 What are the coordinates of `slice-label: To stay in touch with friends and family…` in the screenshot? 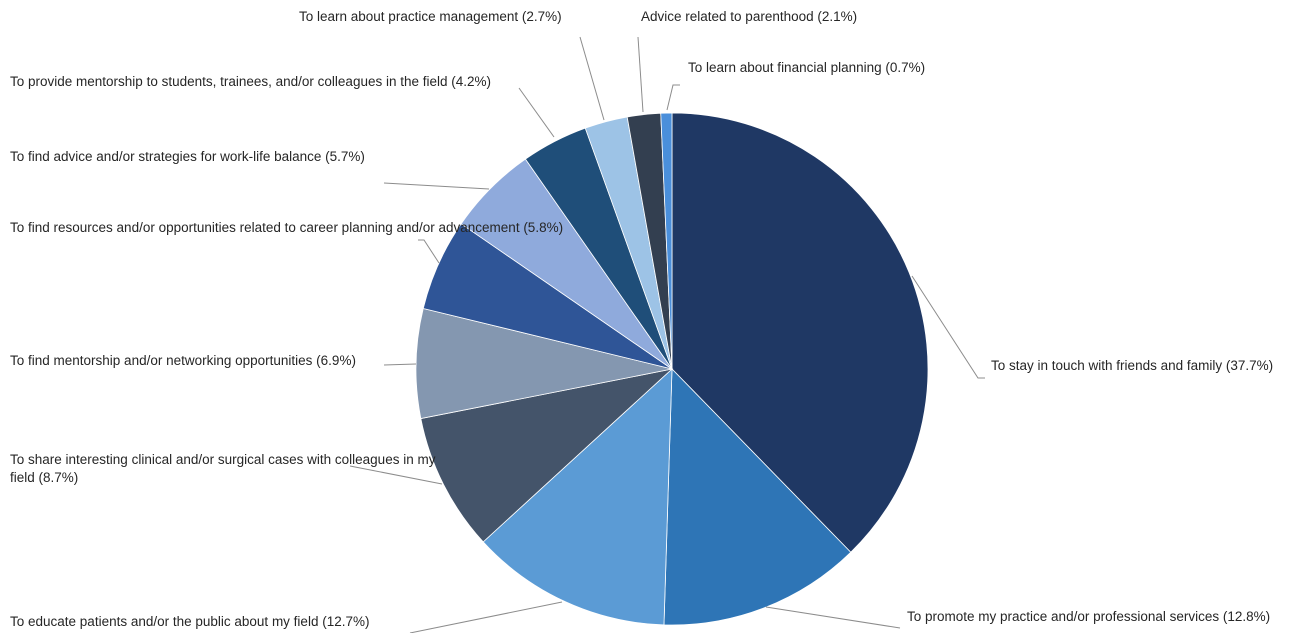 It's located at (1132, 365).